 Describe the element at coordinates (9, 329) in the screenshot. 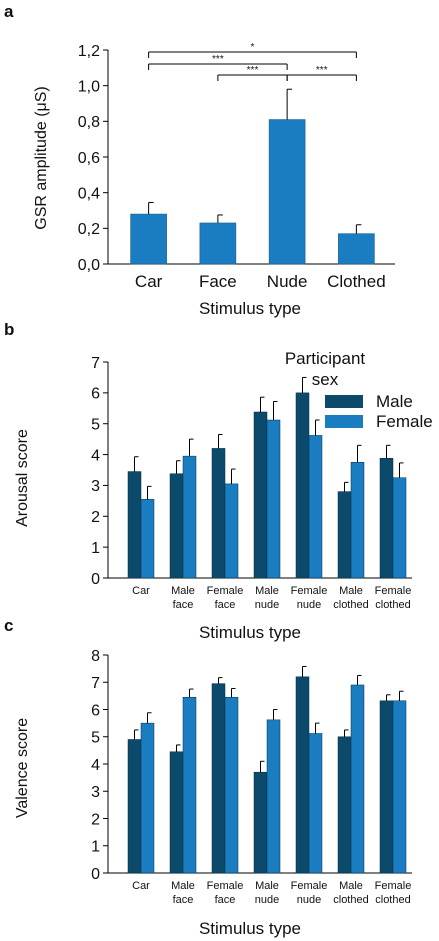

I see `panel-letter-b: b` at that location.